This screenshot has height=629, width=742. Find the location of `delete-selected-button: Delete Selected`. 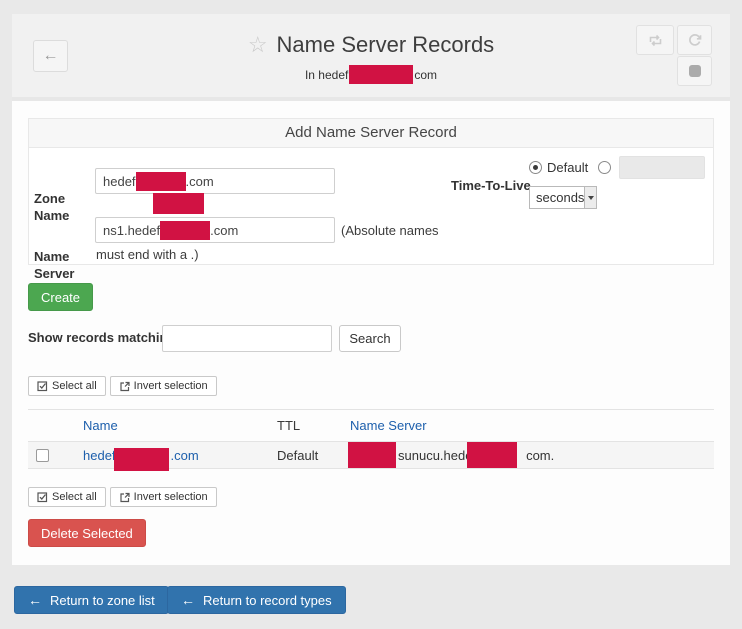

delete-selected-button: Delete Selected is located at coordinates (87, 533).